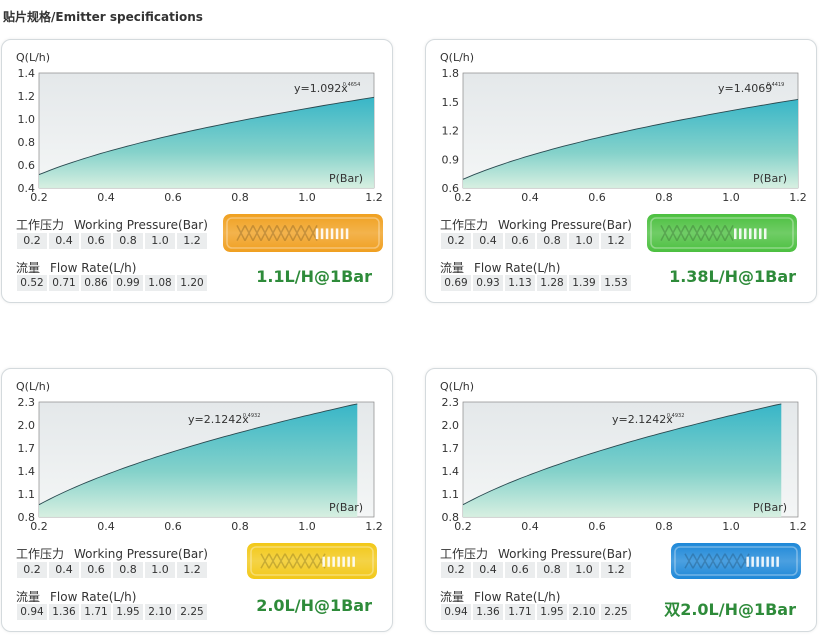 This screenshot has height=642, width=822. I want to click on flow-label-cn: 流量, so click(452, 597).